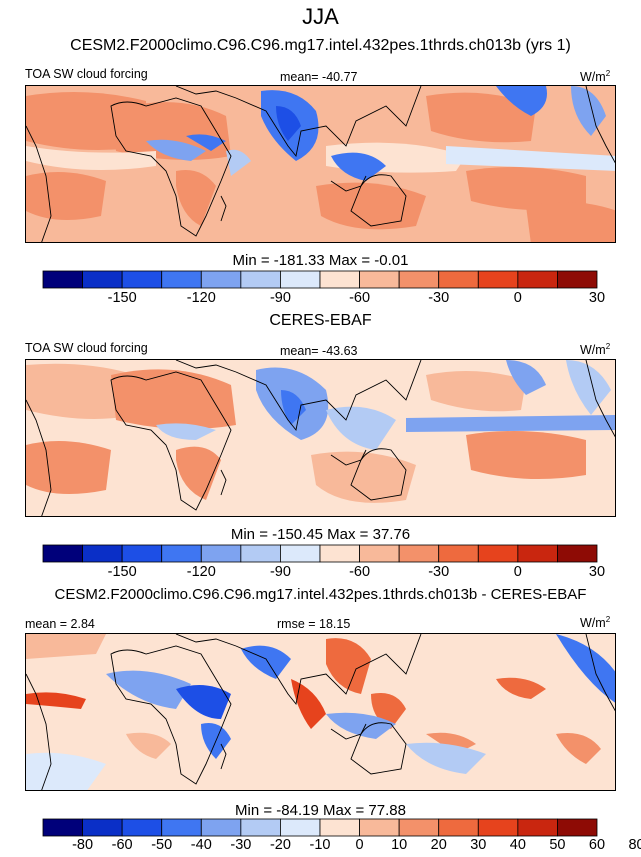 The image size is (641, 857). What do you see at coordinates (595, 623) in the screenshot?
I see `panel-diff-units-label: W/m2` at bounding box center [595, 623].